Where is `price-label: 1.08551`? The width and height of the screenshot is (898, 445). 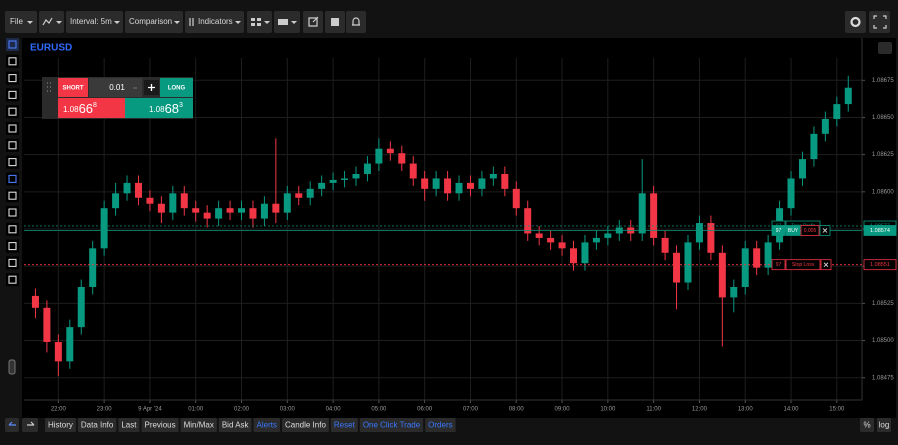
price-label: 1.08551 is located at coordinates (880, 265).